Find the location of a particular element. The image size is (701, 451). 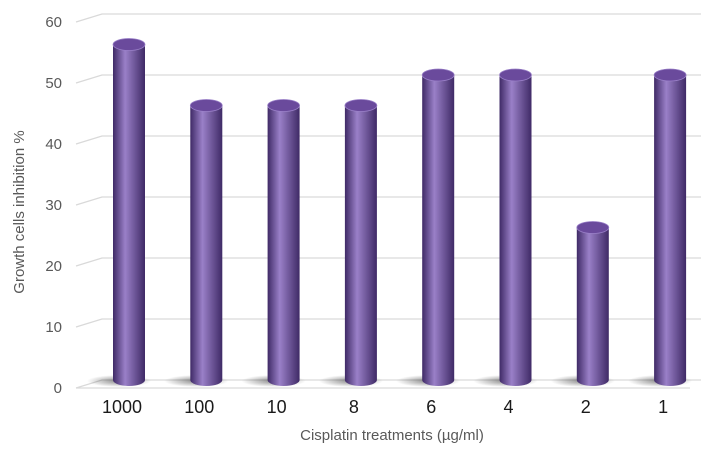

x-tick-label: 100 is located at coordinates (199, 407).